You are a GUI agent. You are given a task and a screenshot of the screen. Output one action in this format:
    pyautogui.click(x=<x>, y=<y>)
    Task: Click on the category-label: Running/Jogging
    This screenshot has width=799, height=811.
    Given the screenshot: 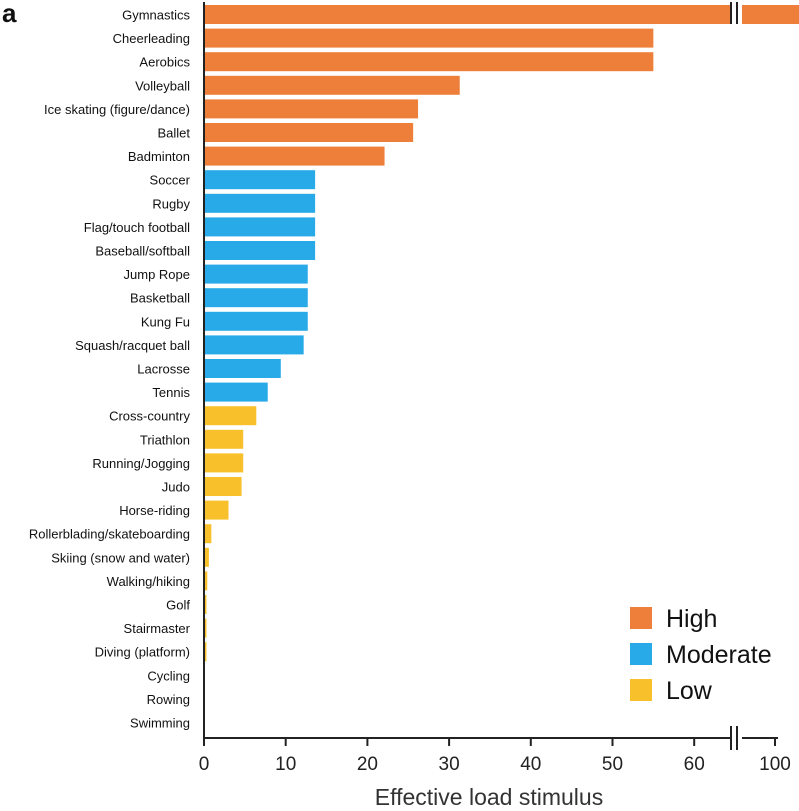 What is the action you would take?
    pyautogui.click(x=141, y=463)
    